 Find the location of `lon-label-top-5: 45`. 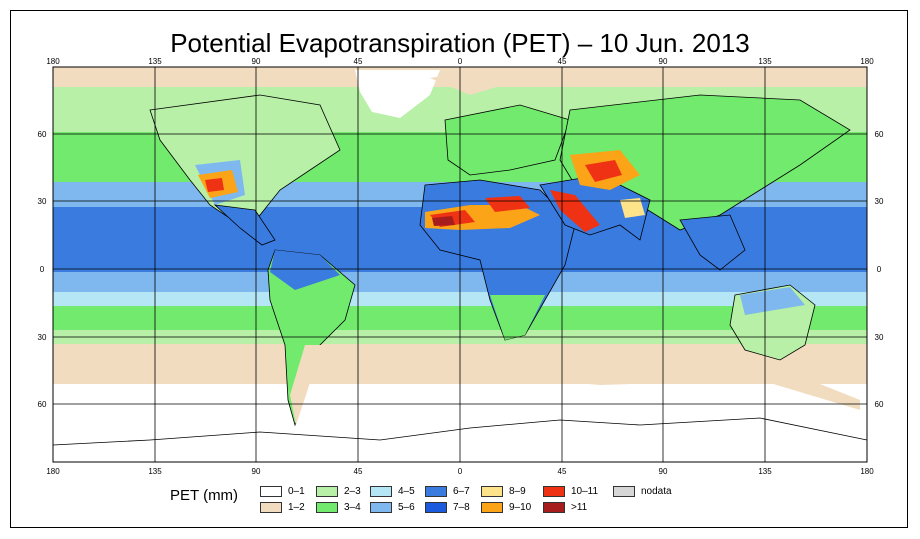

lon-label-top-5: 45 is located at coordinates (562, 61).